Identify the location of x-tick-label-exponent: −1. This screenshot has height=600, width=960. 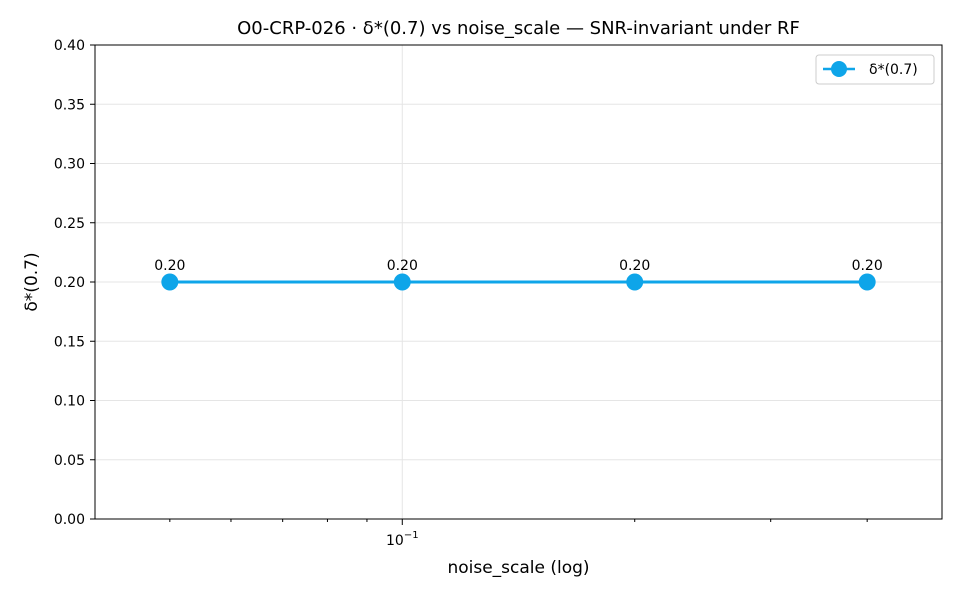
(411, 535).